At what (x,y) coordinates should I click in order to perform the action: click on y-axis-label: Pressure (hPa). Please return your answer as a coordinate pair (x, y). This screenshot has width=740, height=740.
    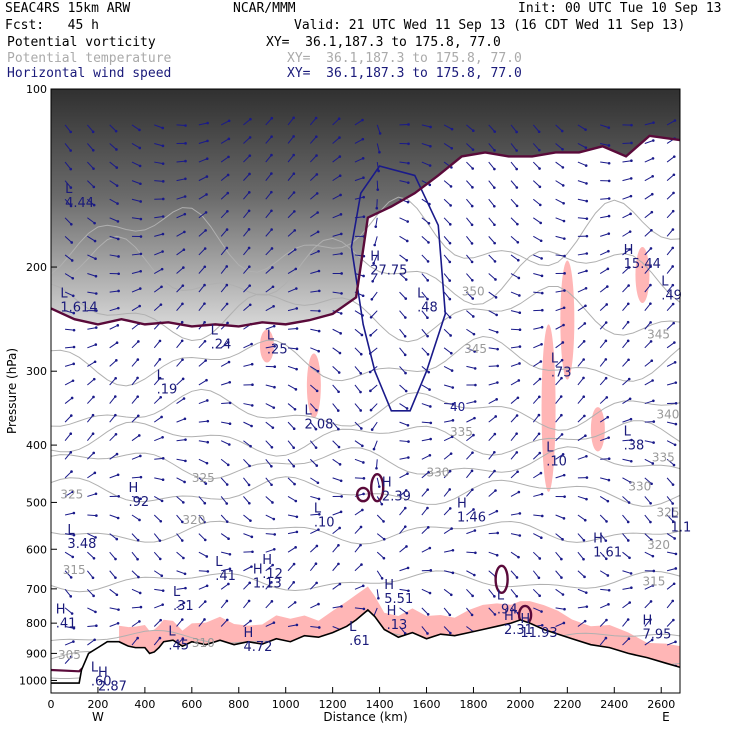
    Looking at the image, I should click on (12, 391).